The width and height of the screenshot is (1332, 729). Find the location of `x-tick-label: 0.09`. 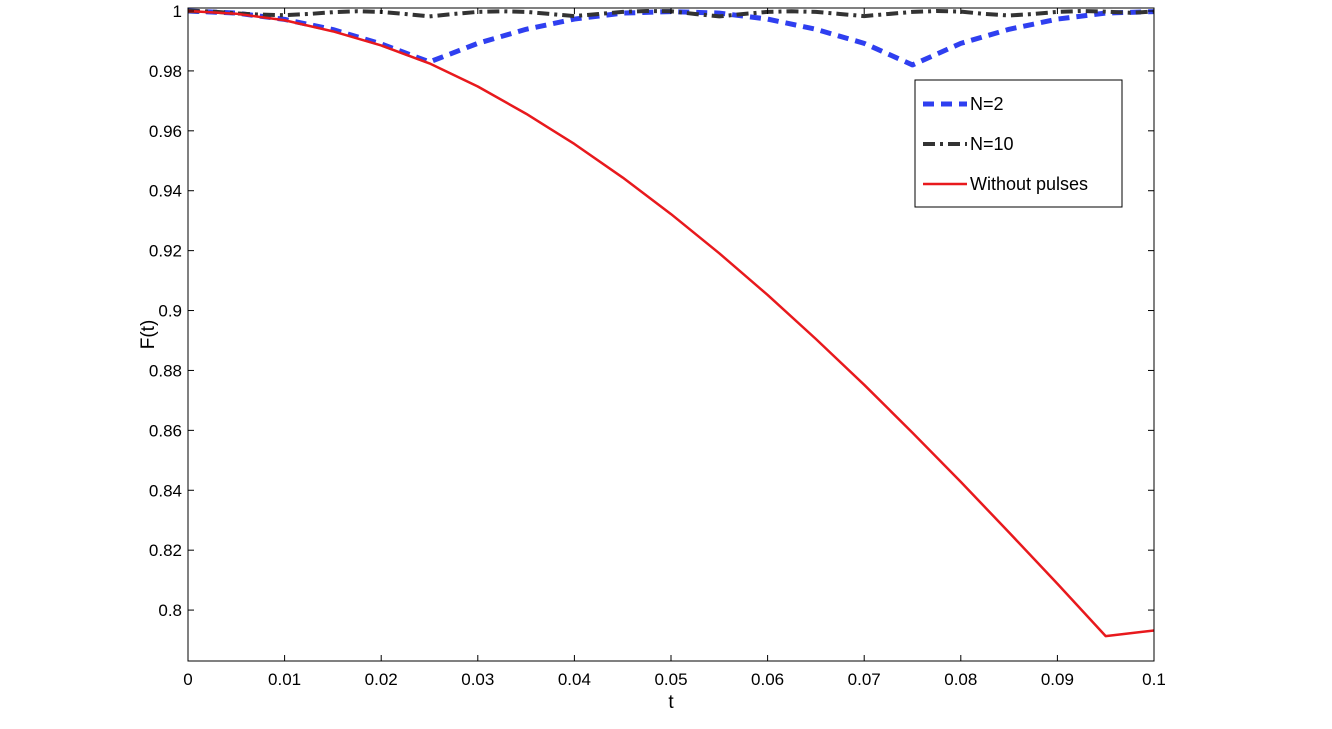

x-tick-label: 0.09 is located at coordinates (1057, 679).